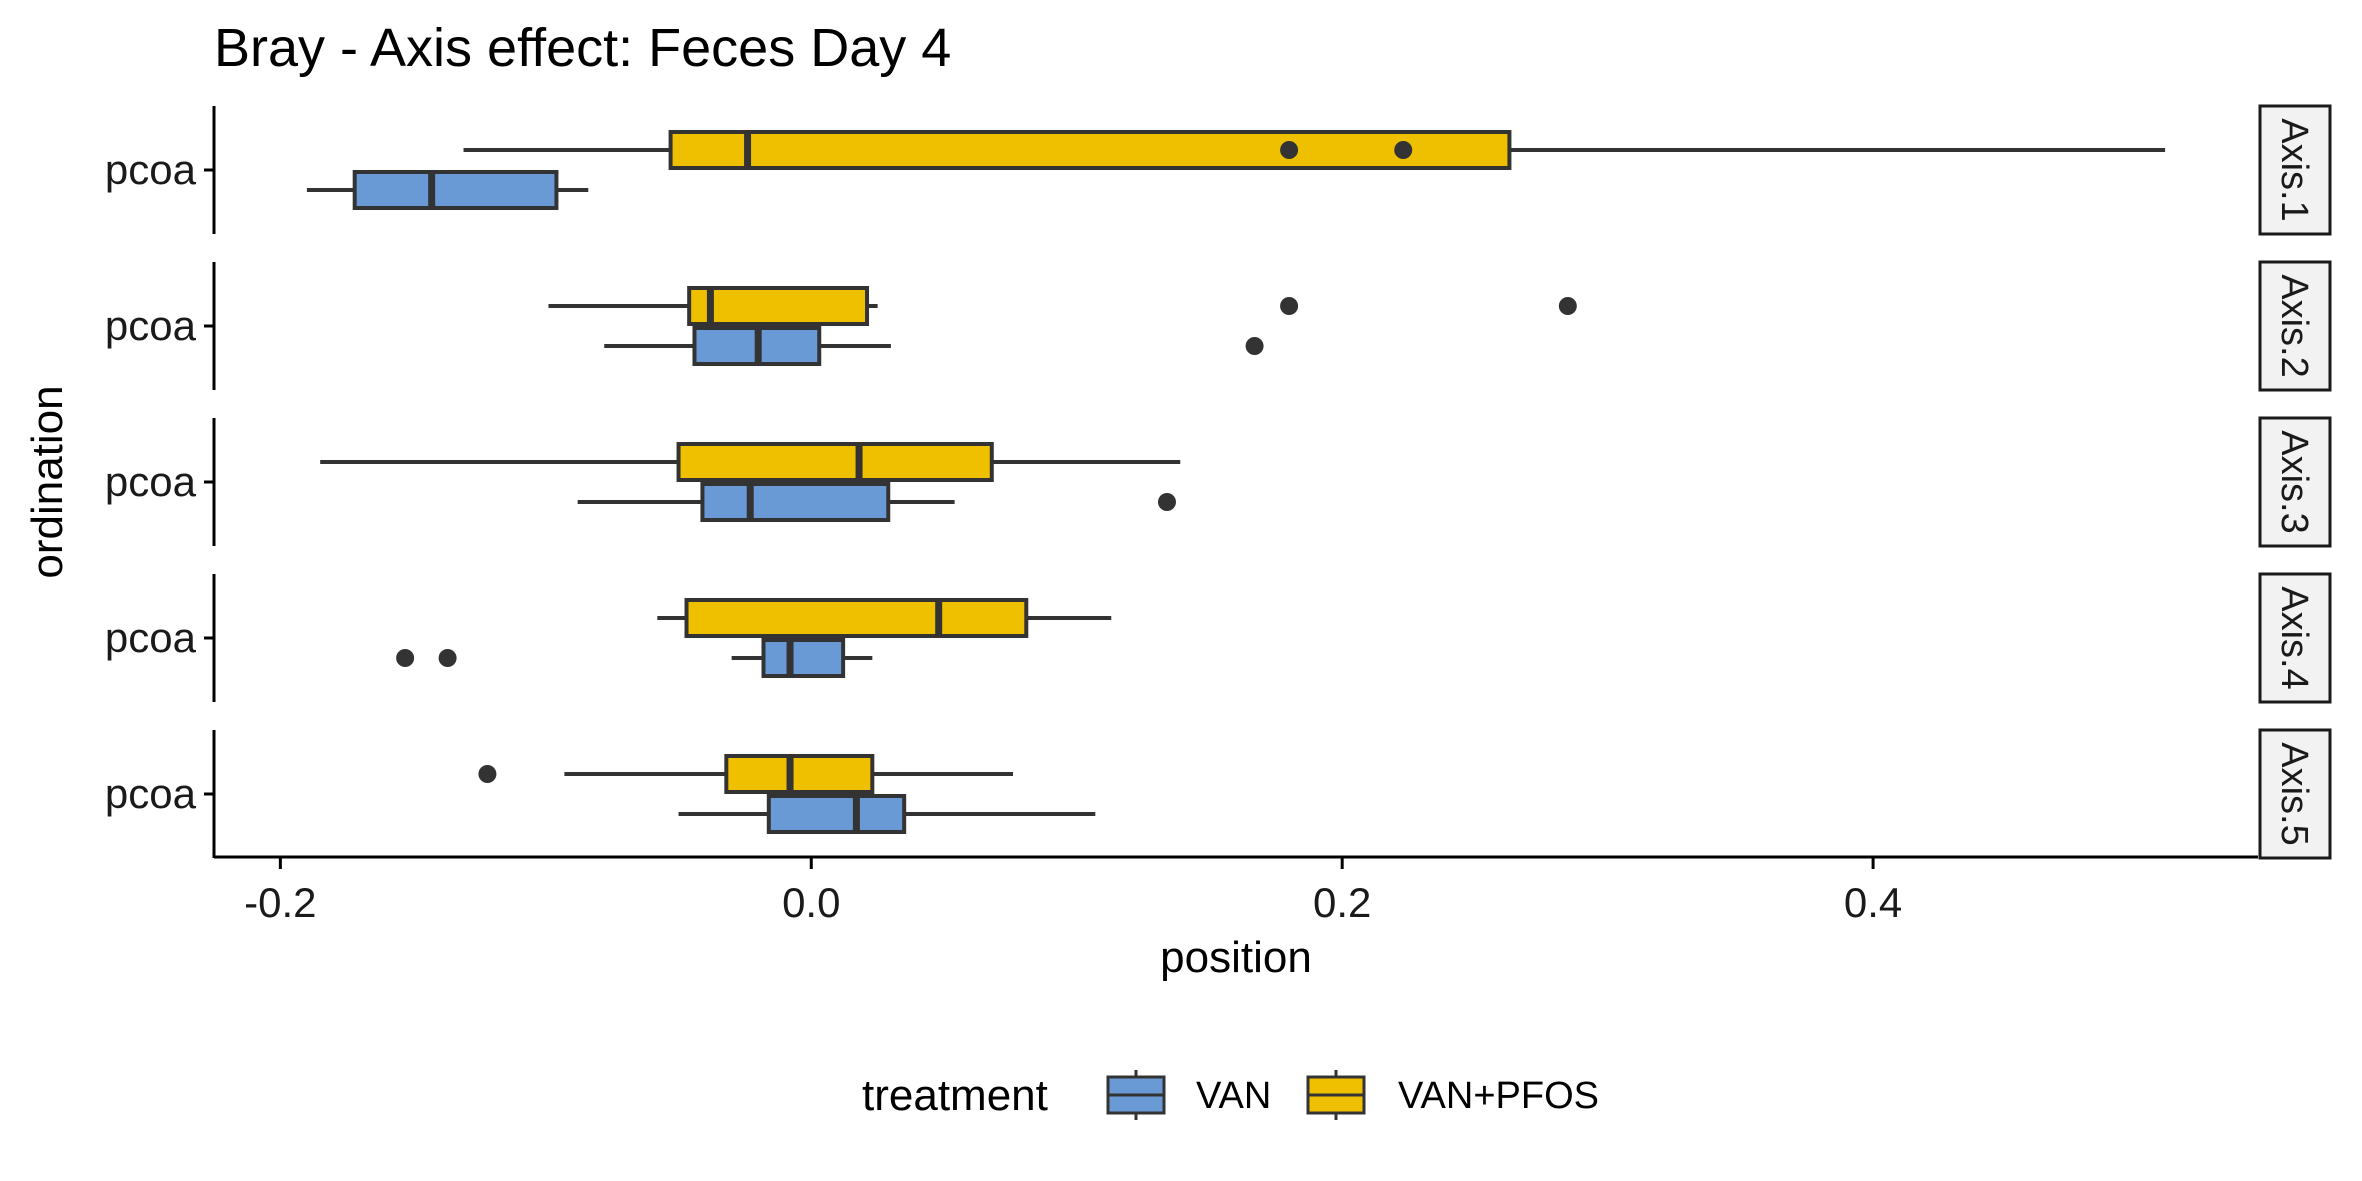  I want to click on facet-strip-label: Axis.1, so click(2294, 169).